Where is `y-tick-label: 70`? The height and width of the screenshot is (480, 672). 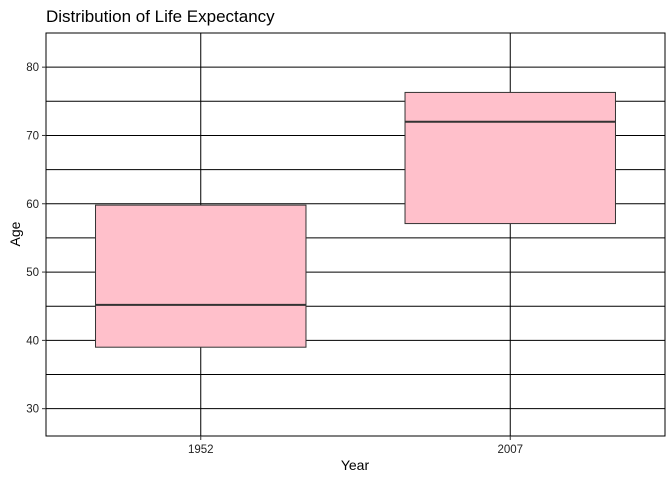 y-tick-label: 70 is located at coordinates (32, 136).